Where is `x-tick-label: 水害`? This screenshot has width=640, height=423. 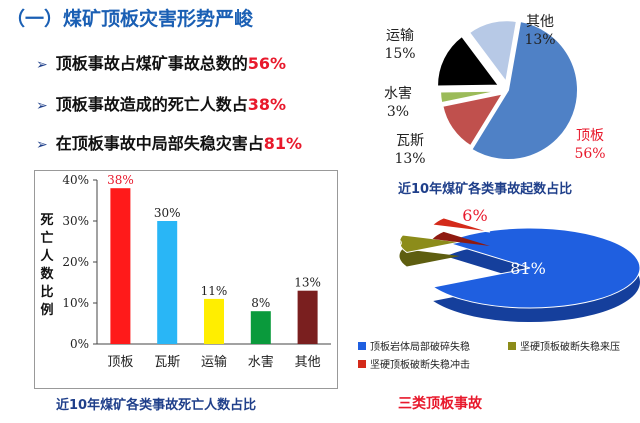 x-tick-label: 水害 is located at coordinates (261, 362).